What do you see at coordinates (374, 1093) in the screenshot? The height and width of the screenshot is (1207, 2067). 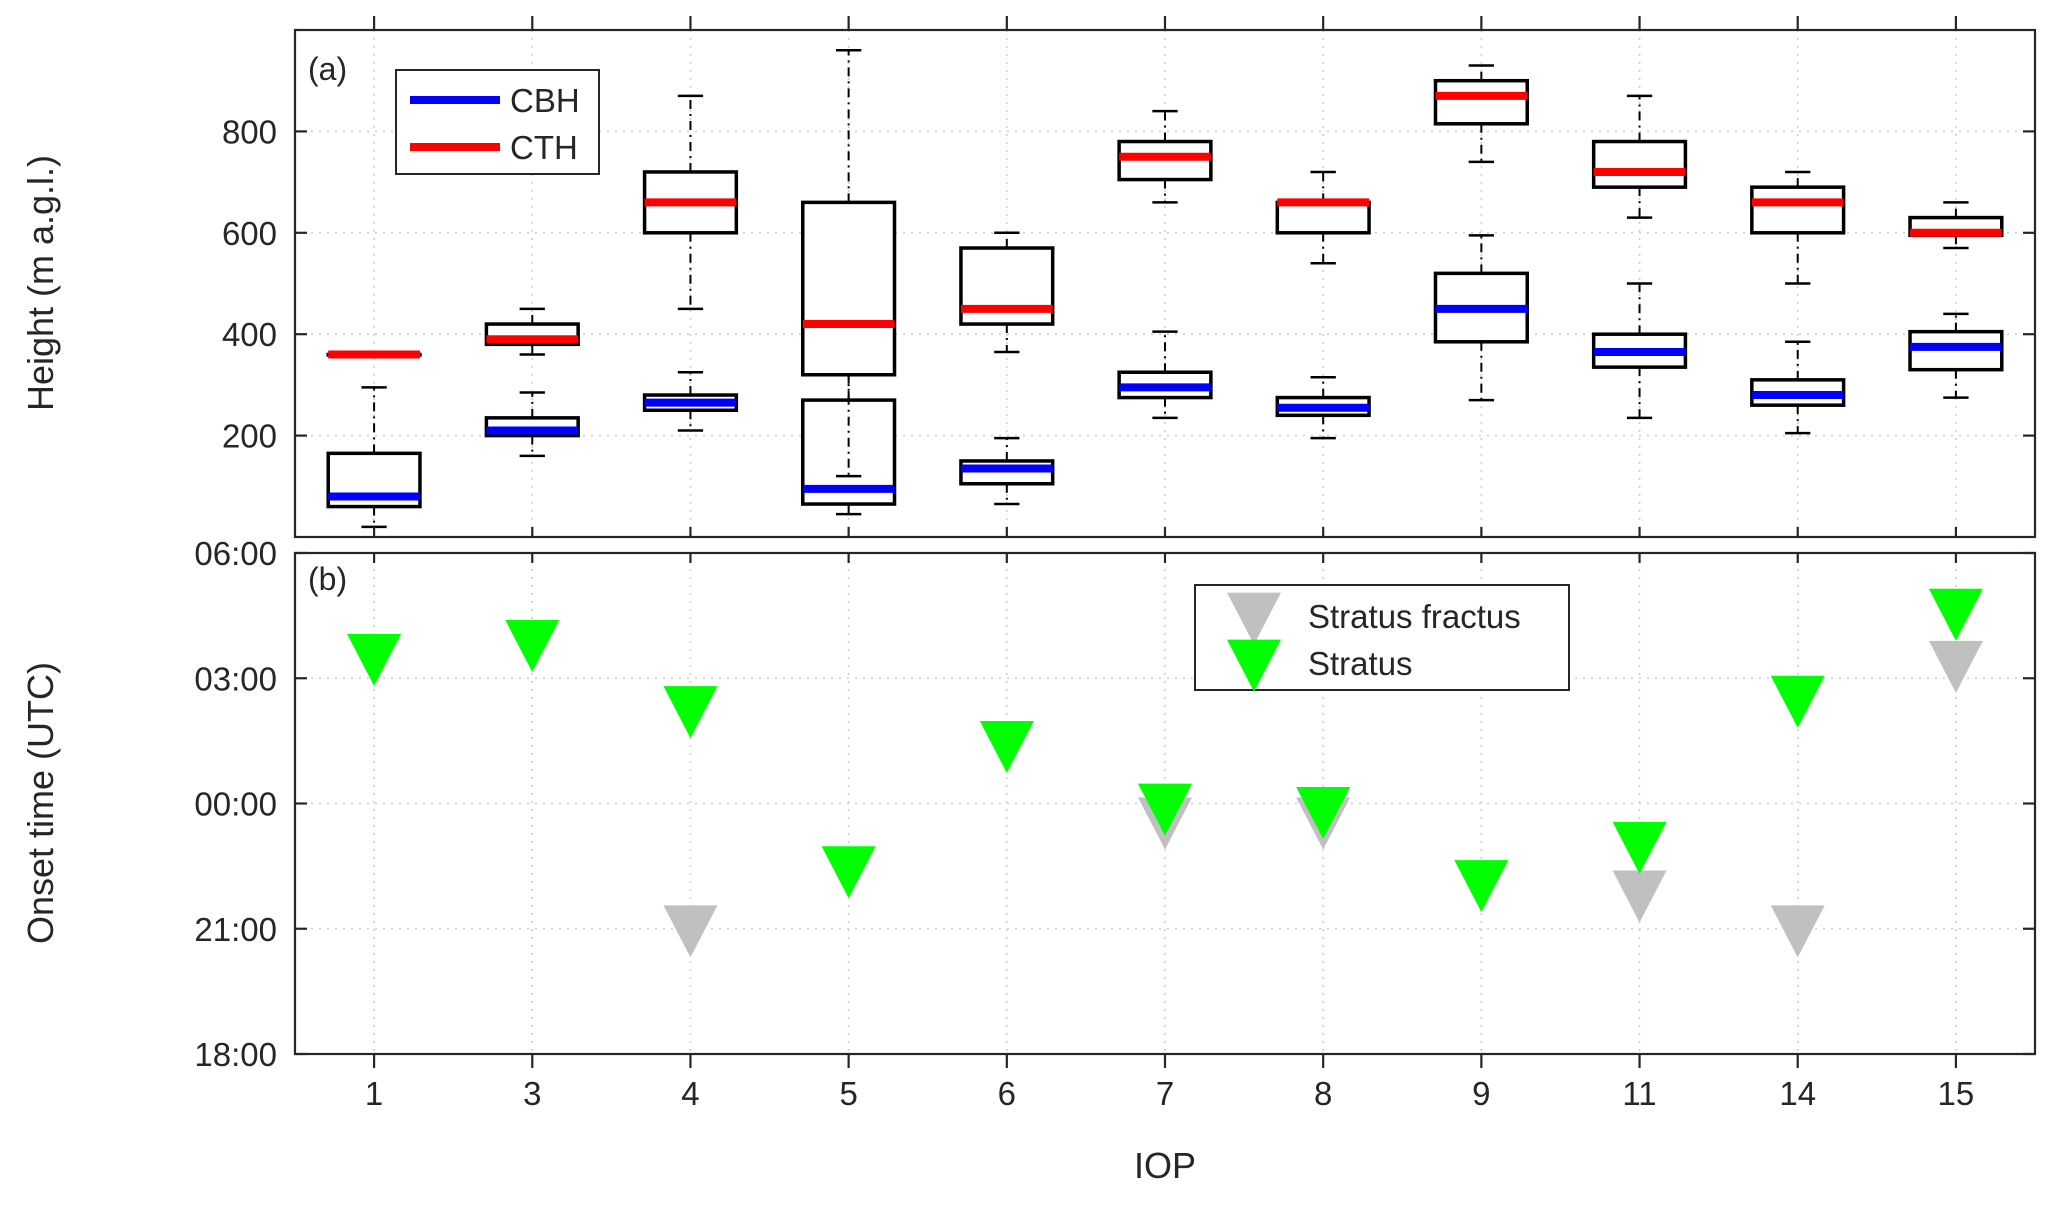 I see `x-tick-label-iop-1: 1` at bounding box center [374, 1093].